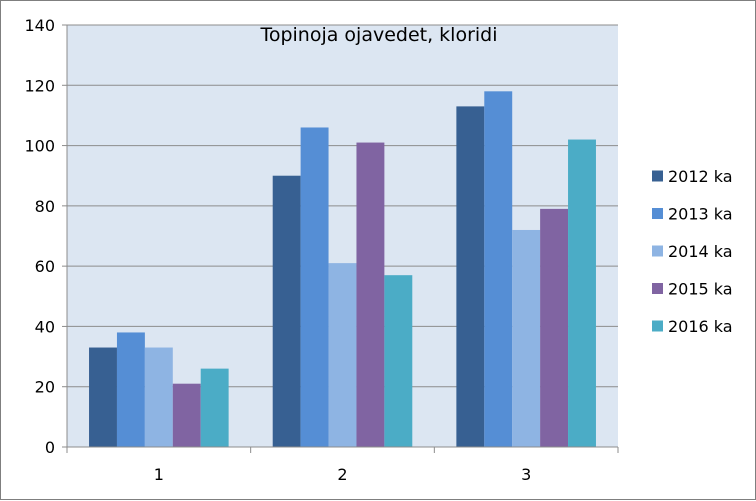  What do you see at coordinates (700, 251) in the screenshot?
I see `legend-label: 2014 ka` at bounding box center [700, 251].